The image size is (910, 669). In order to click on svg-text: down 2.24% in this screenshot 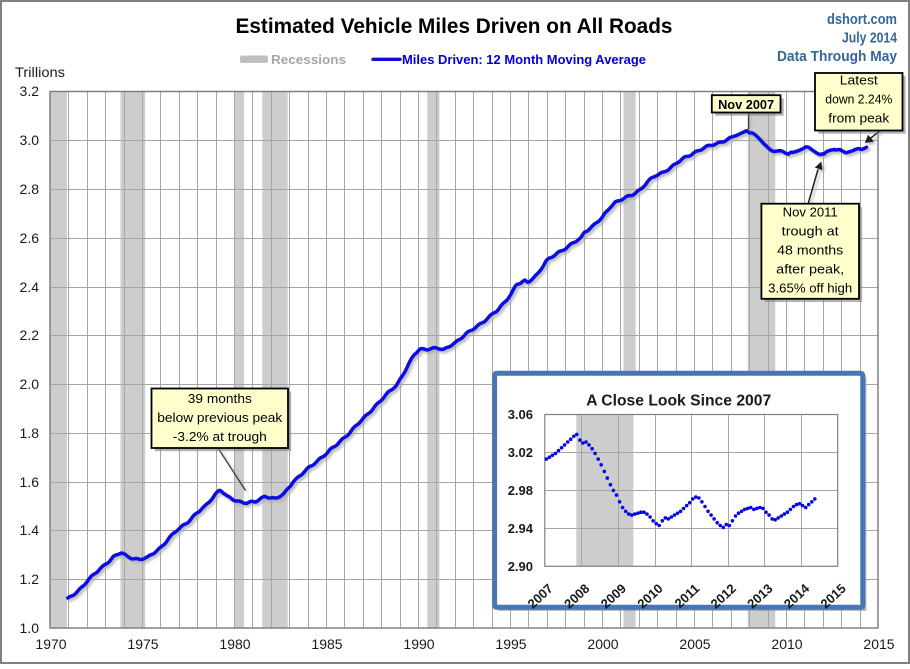, I will do `click(858, 99)`.